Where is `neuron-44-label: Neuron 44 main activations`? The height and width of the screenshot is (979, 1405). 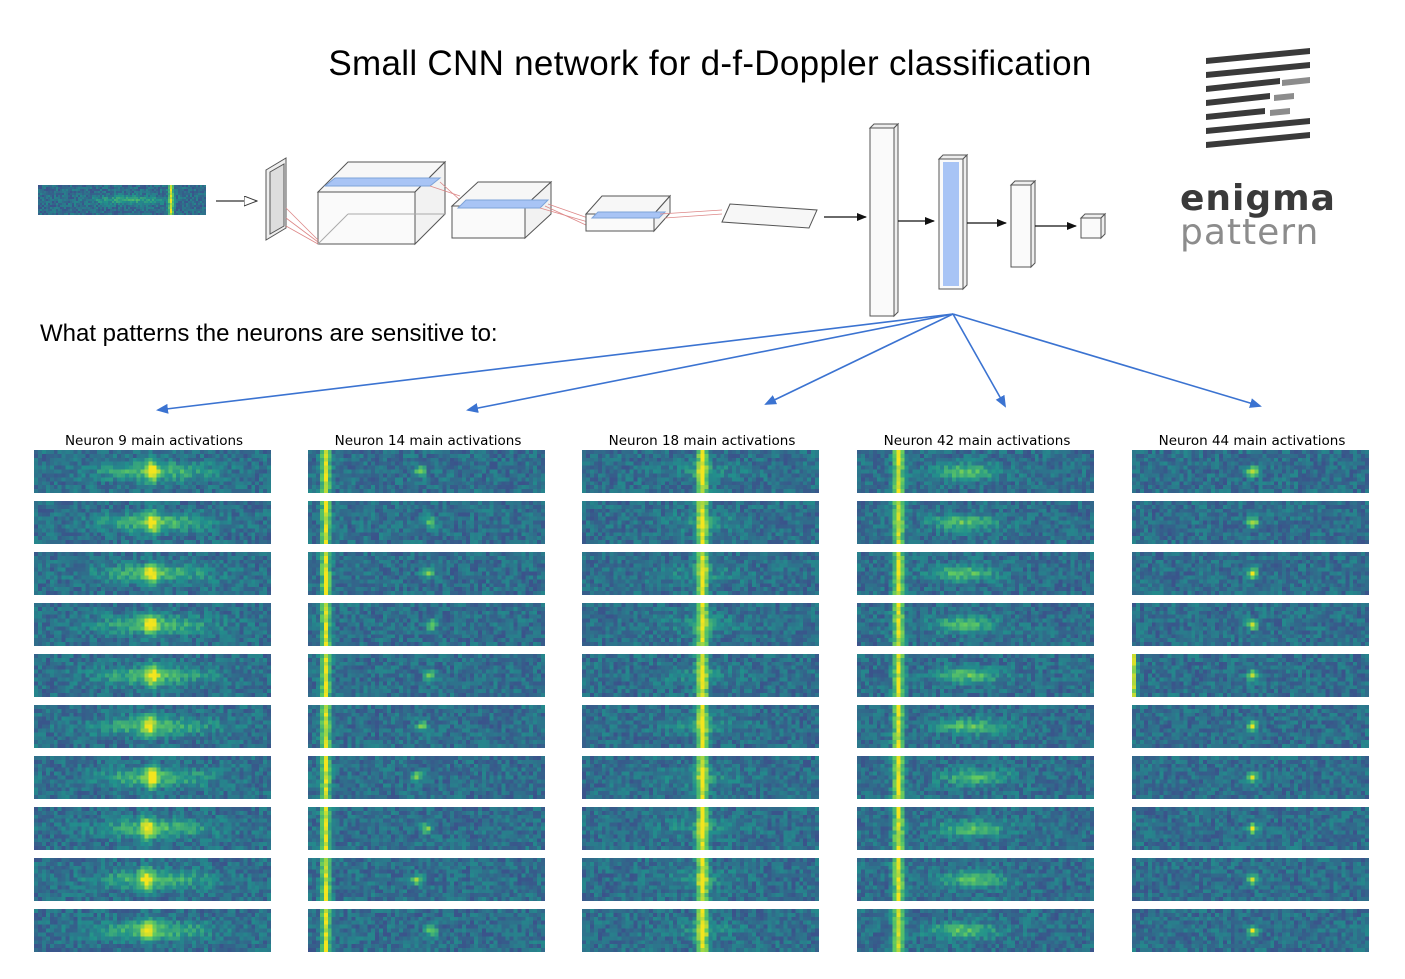 neuron-44-label: Neuron 44 main activations is located at coordinates (1252, 441).